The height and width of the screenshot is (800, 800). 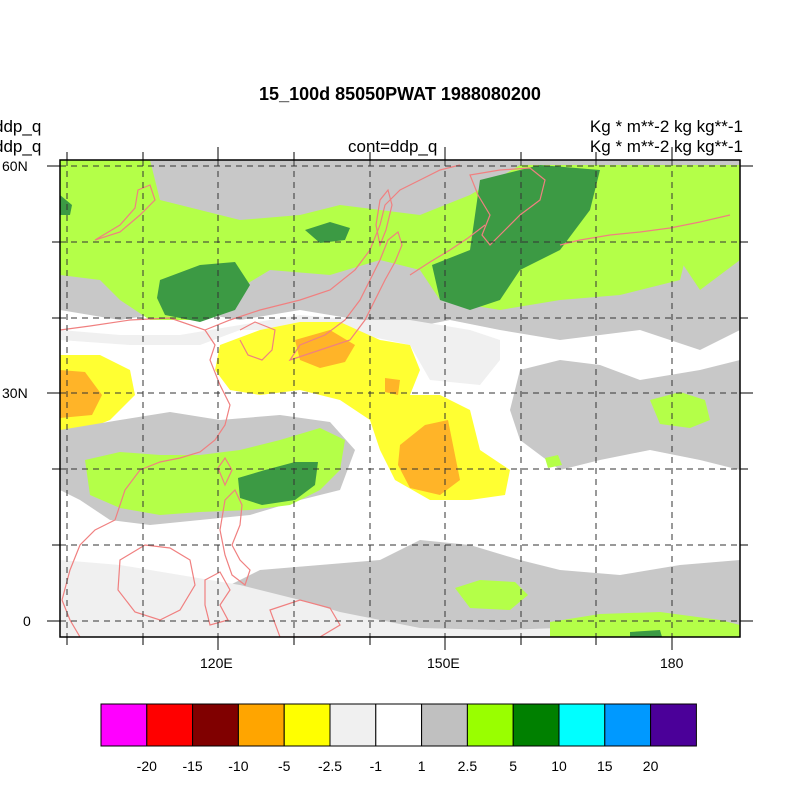 What do you see at coordinates (15, 393) in the screenshot?
I see `lat-label-30n: 30N` at bounding box center [15, 393].